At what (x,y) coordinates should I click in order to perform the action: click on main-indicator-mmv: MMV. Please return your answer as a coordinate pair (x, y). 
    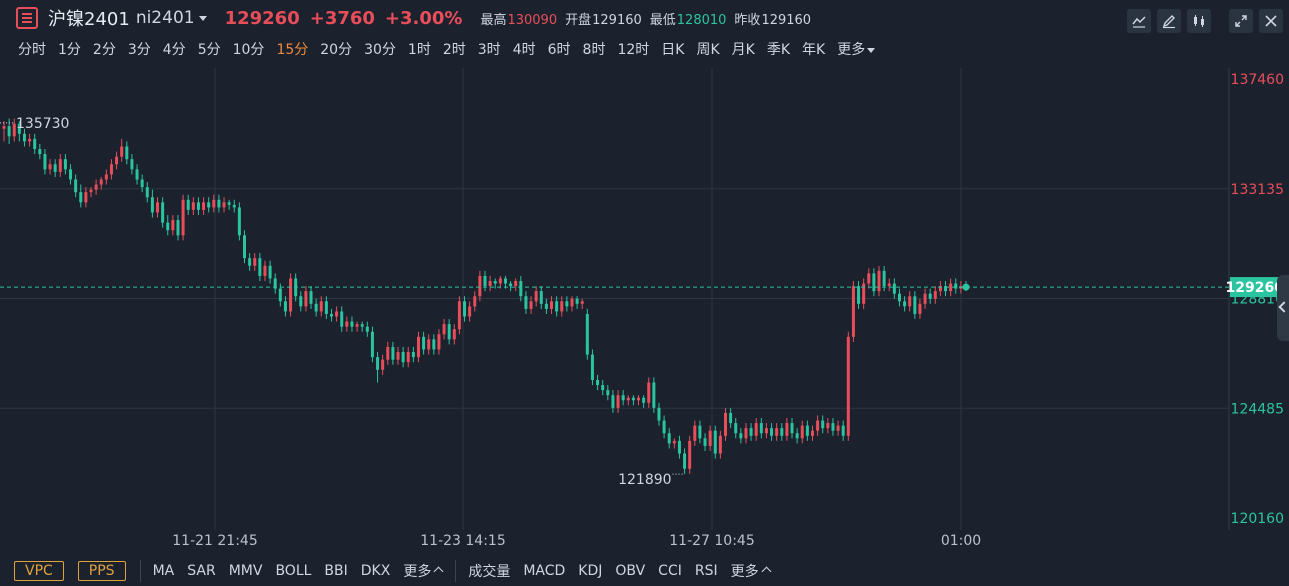
    Looking at the image, I should click on (245, 571).